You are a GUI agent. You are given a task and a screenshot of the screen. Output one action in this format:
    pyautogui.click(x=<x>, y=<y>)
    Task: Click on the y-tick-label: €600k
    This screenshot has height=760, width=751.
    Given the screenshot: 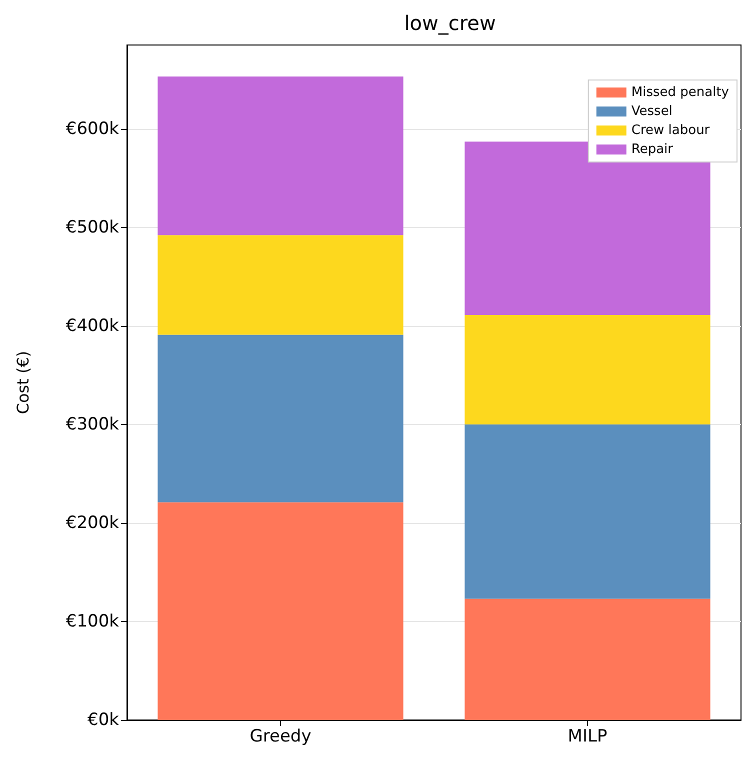 What is the action you would take?
    pyautogui.click(x=93, y=128)
    